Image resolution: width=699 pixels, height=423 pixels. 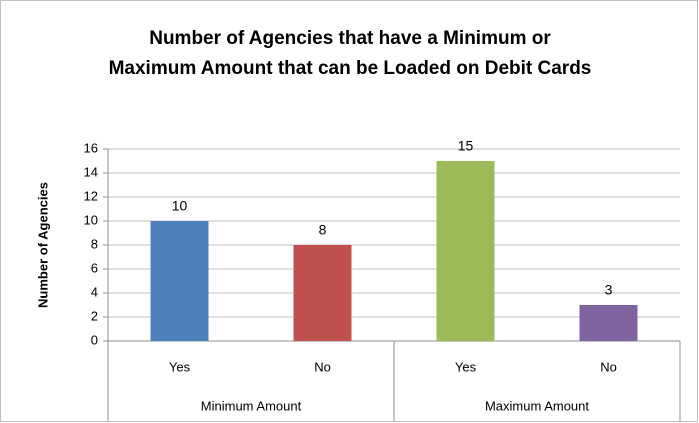 What do you see at coordinates (91, 171) in the screenshot?
I see `y-tick-label: 14` at bounding box center [91, 171].